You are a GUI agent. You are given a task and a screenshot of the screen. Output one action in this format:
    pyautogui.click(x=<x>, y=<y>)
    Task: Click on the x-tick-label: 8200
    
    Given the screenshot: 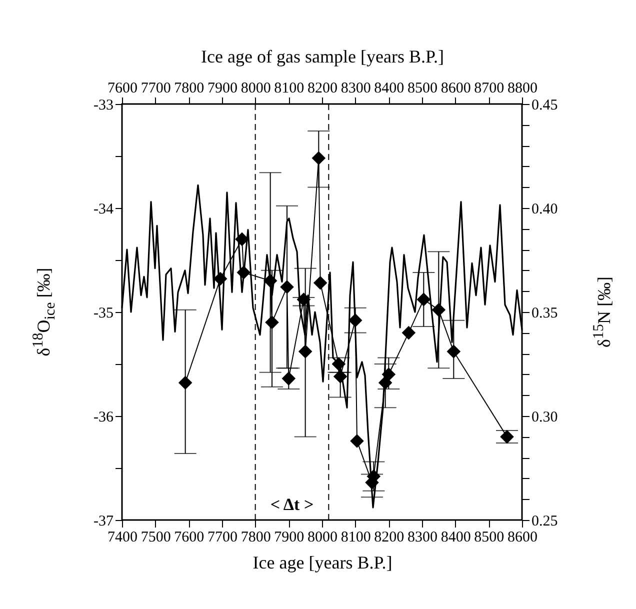 What is the action you would take?
    pyautogui.click(x=389, y=538)
    